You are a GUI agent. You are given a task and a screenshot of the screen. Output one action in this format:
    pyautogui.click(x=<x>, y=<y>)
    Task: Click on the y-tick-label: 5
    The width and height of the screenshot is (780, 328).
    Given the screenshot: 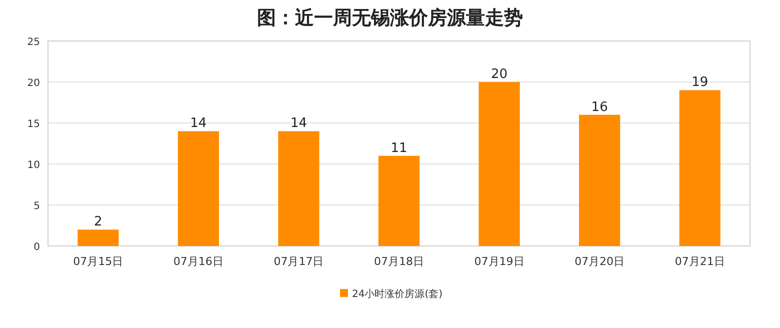 What is the action you would take?
    pyautogui.click(x=37, y=206)
    